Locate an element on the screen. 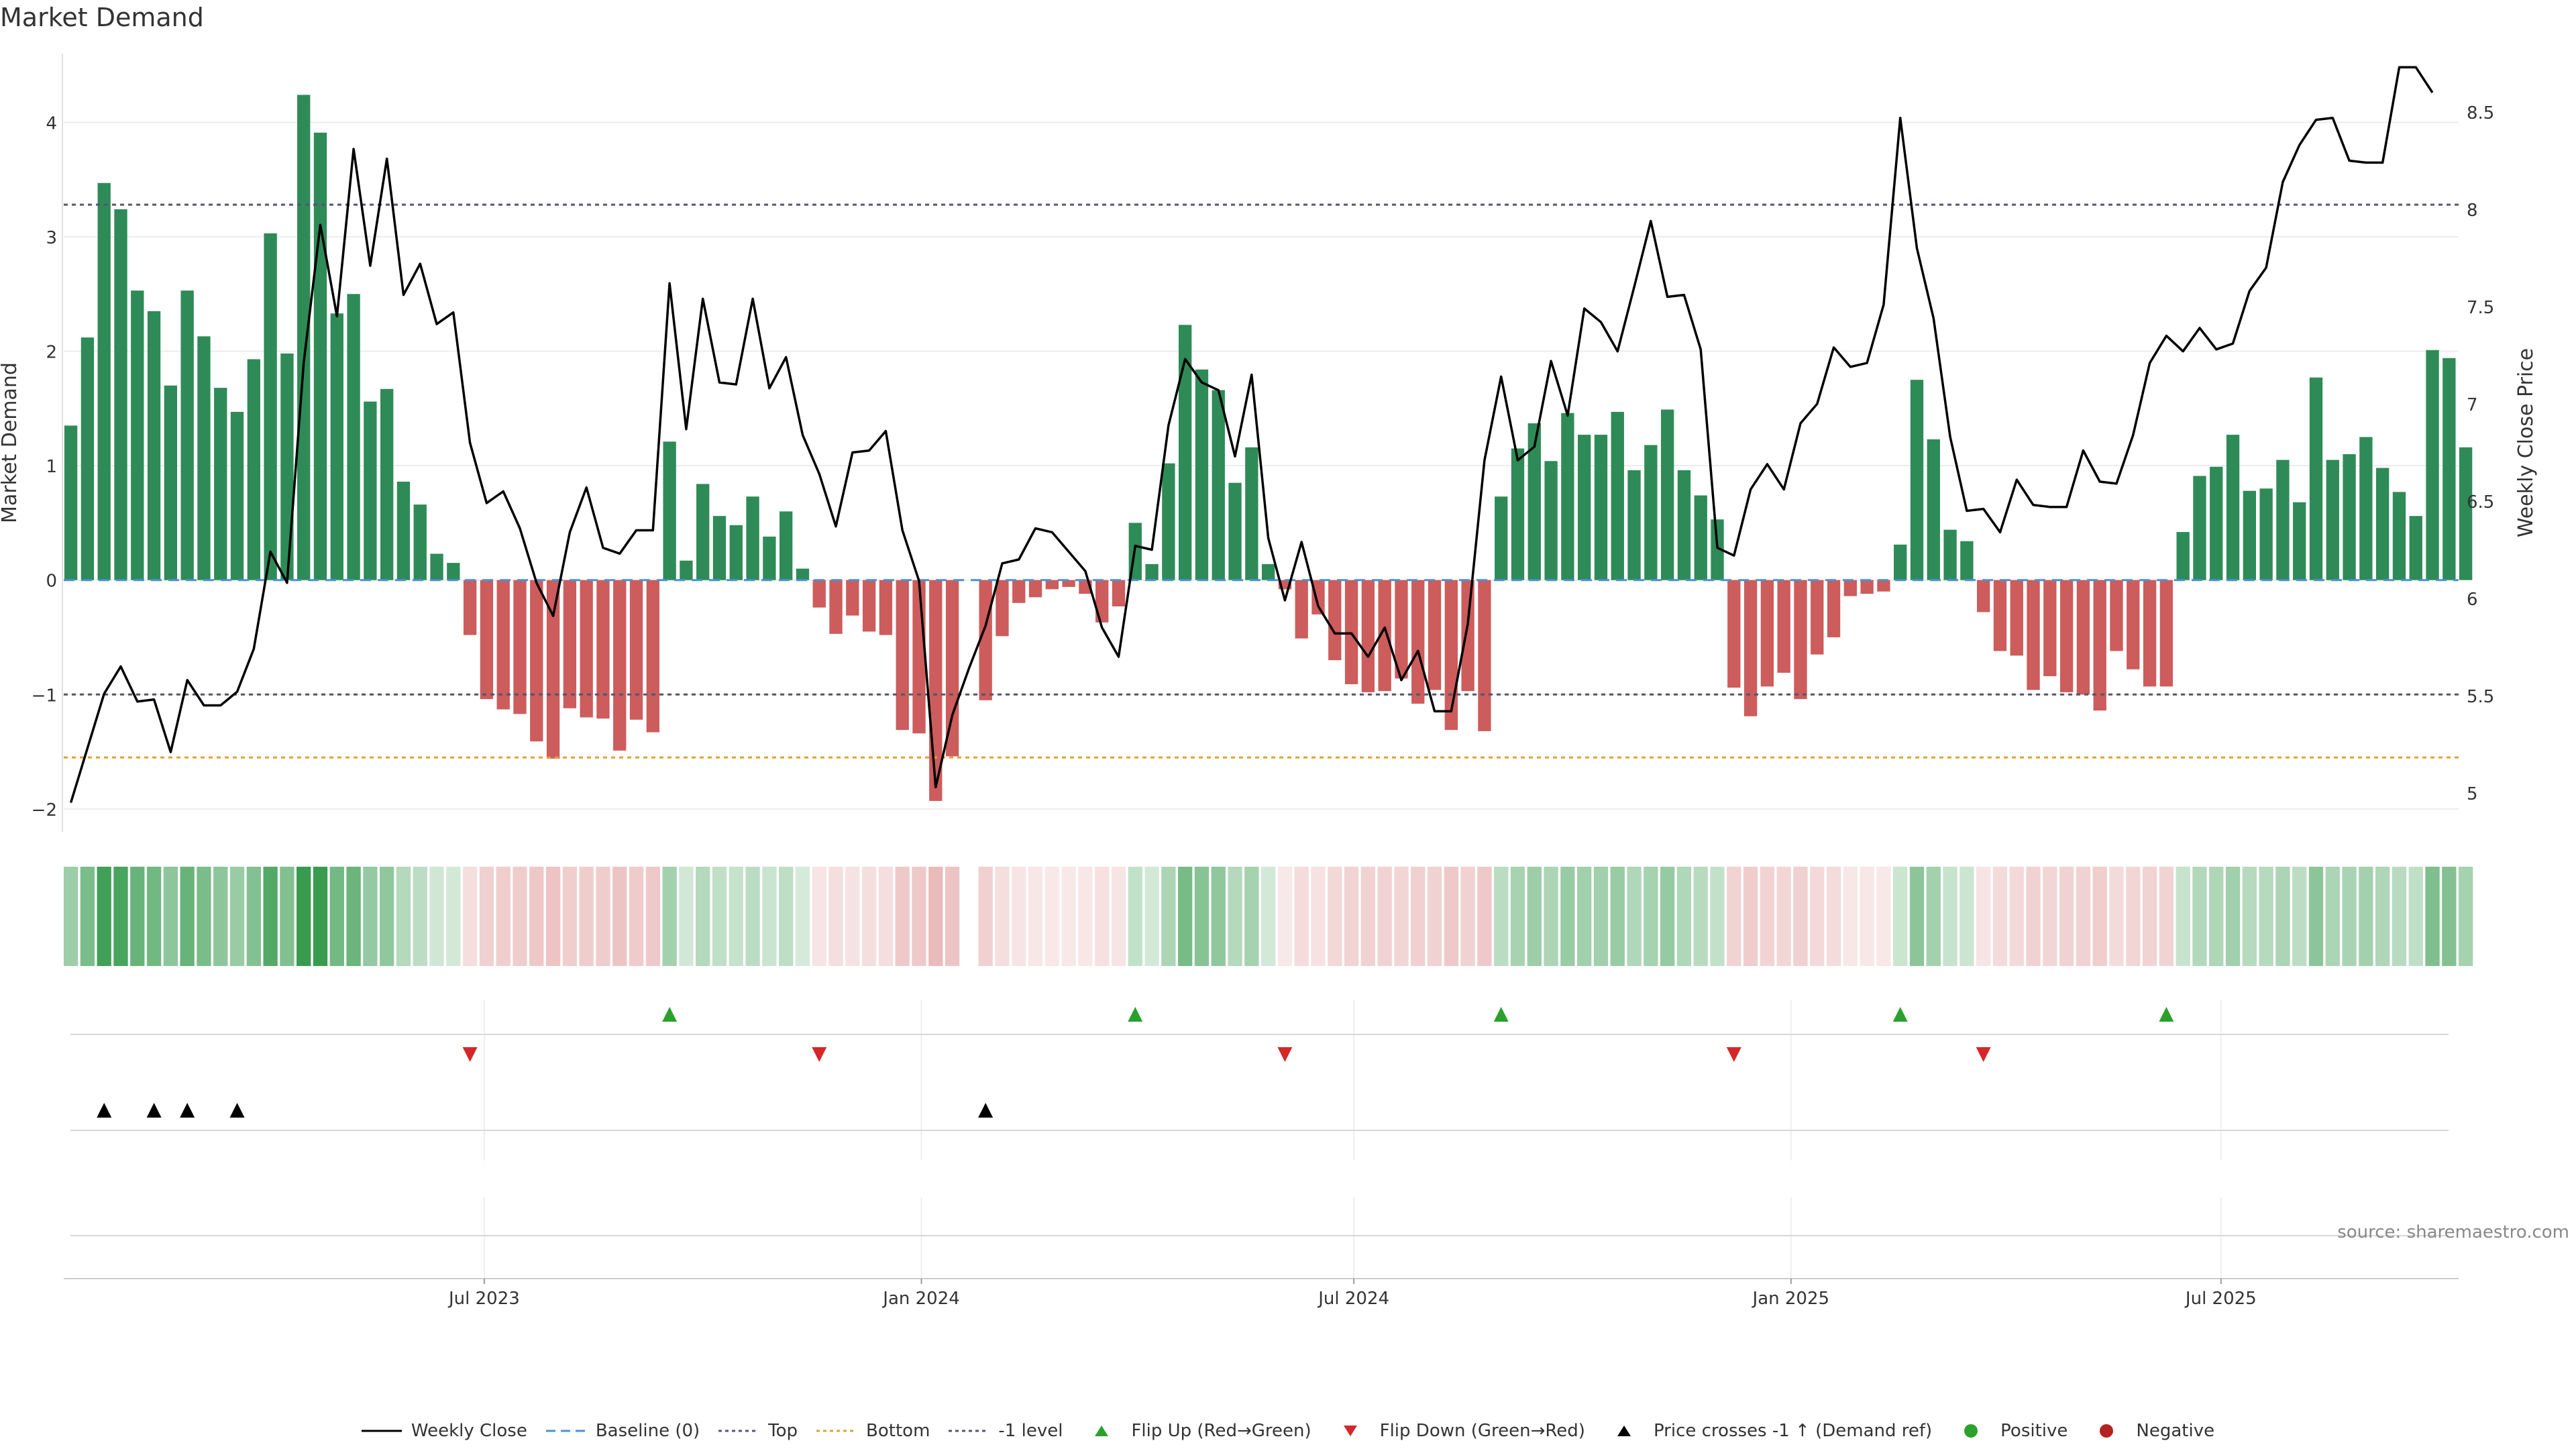 Image resolution: width=2576 pixels, height=1449 pixels. legend-label: Price crosses -1 ↑ (Demand ref) is located at coordinates (1793, 1431).